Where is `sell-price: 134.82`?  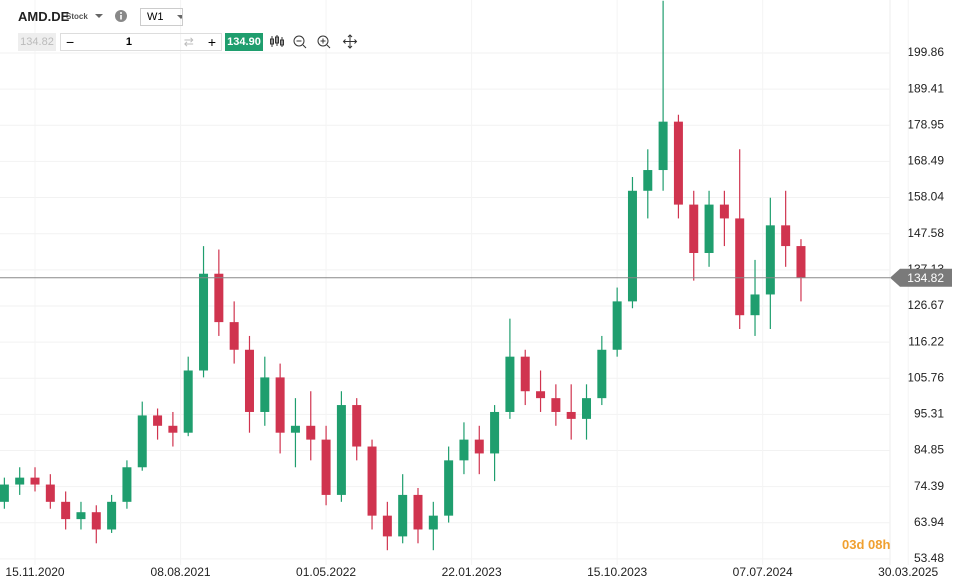 sell-price: 134.82 is located at coordinates (37, 42).